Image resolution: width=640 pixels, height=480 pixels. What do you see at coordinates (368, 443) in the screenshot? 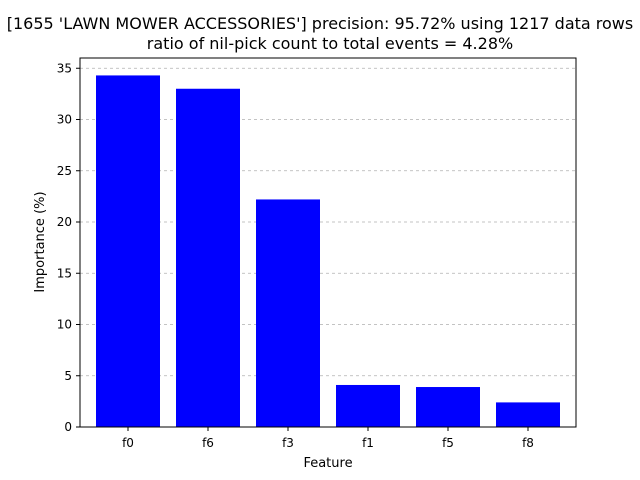
I see `x-tick-label-f1: f1` at bounding box center [368, 443].